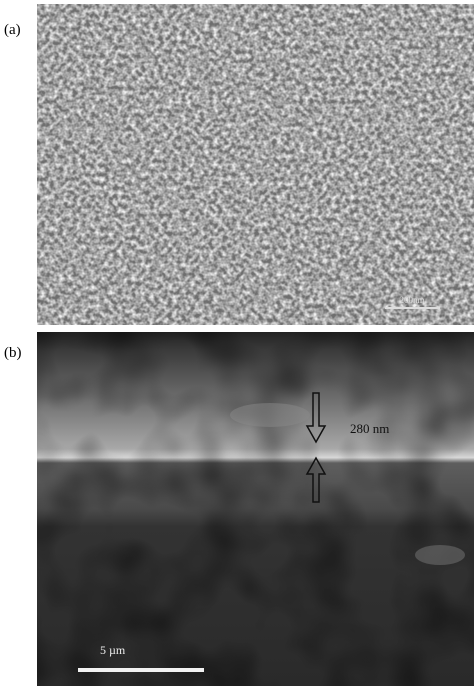 This screenshot has width=474, height=686. I want to click on scale-bar-label: 200nm, so click(411, 300).